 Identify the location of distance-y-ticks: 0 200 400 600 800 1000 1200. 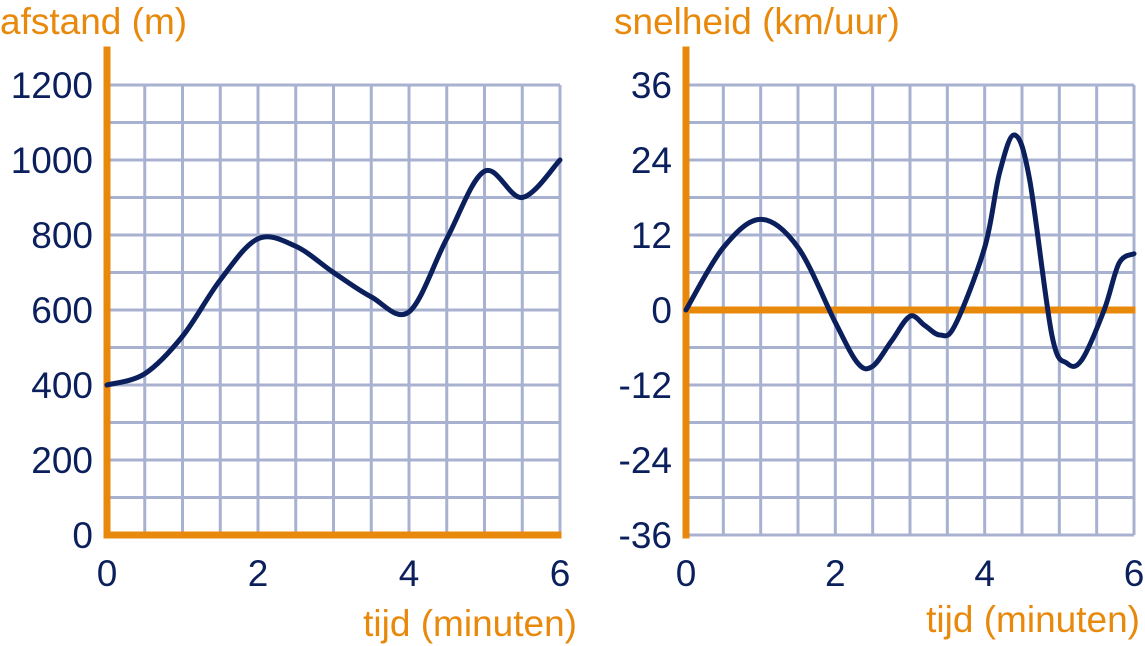
(52, 310).